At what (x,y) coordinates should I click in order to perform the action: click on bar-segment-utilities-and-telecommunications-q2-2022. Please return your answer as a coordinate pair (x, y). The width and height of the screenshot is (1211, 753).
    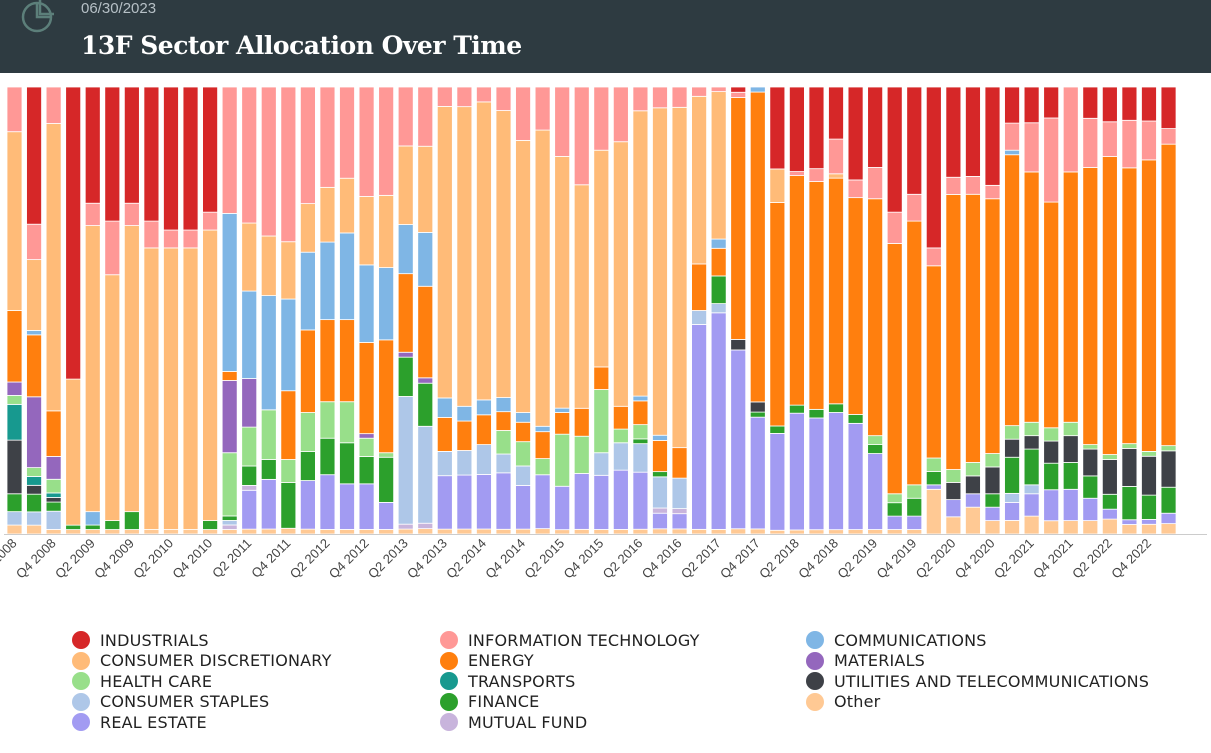
    Looking at the image, I should click on (1109, 477).